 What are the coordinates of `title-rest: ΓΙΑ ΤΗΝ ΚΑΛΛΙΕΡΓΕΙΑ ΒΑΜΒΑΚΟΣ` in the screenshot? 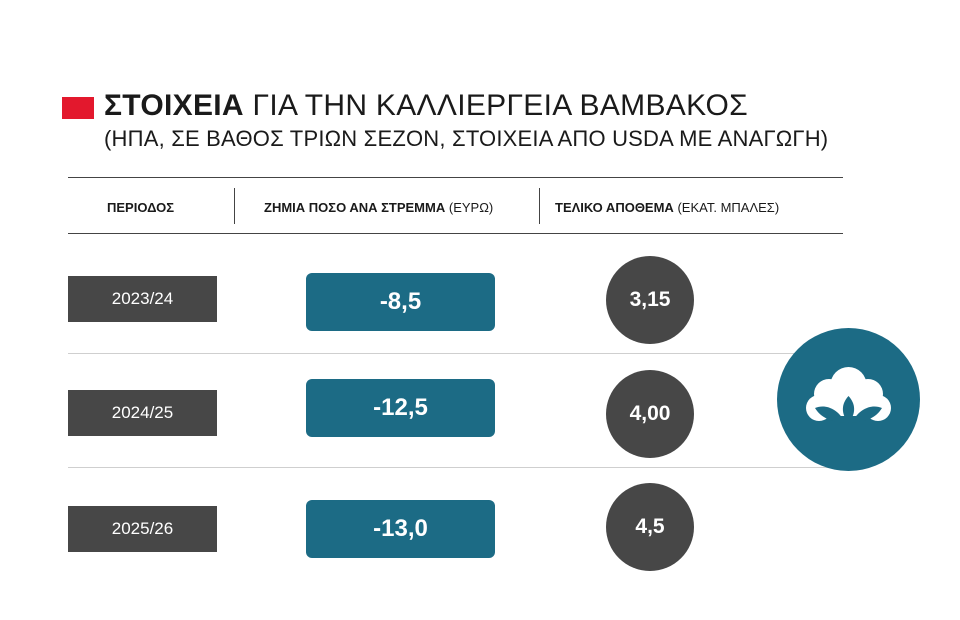 It's located at (500, 105).